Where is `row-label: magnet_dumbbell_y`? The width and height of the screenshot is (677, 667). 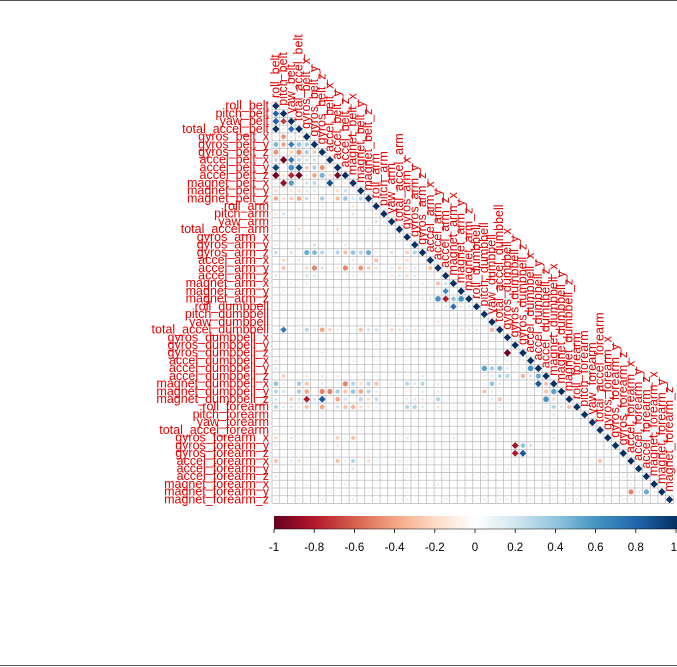
row-label: magnet_dumbbell_y is located at coordinates (212, 391).